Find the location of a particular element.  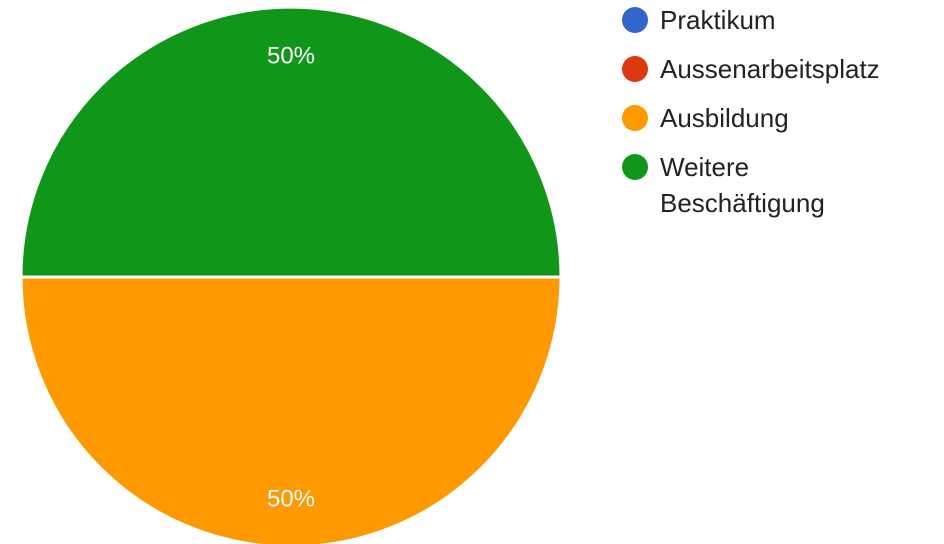

legend-item-ausbildung: Ausbildung is located at coordinates (782, 118).